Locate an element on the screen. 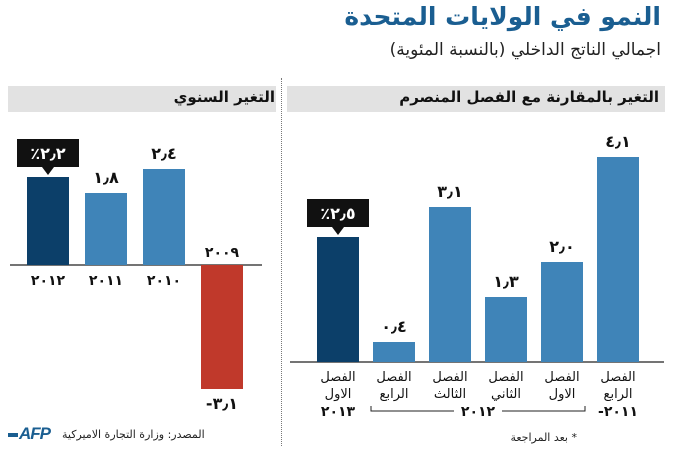  quarterly-category-label-Q3-2012-1: الفصل is located at coordinates (449, 377).